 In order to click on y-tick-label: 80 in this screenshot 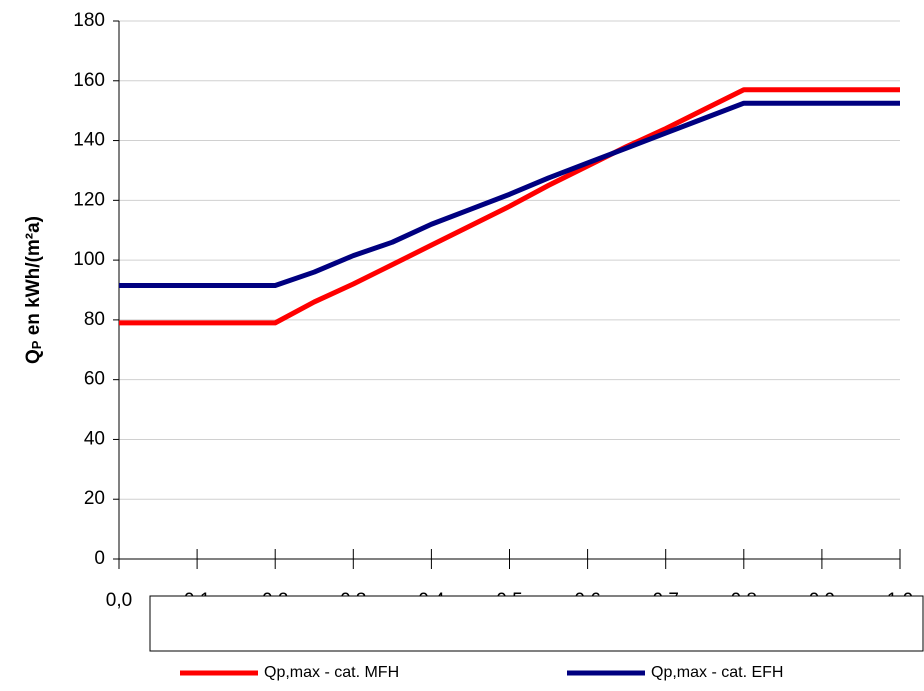, I will do `click(94, 319)`.